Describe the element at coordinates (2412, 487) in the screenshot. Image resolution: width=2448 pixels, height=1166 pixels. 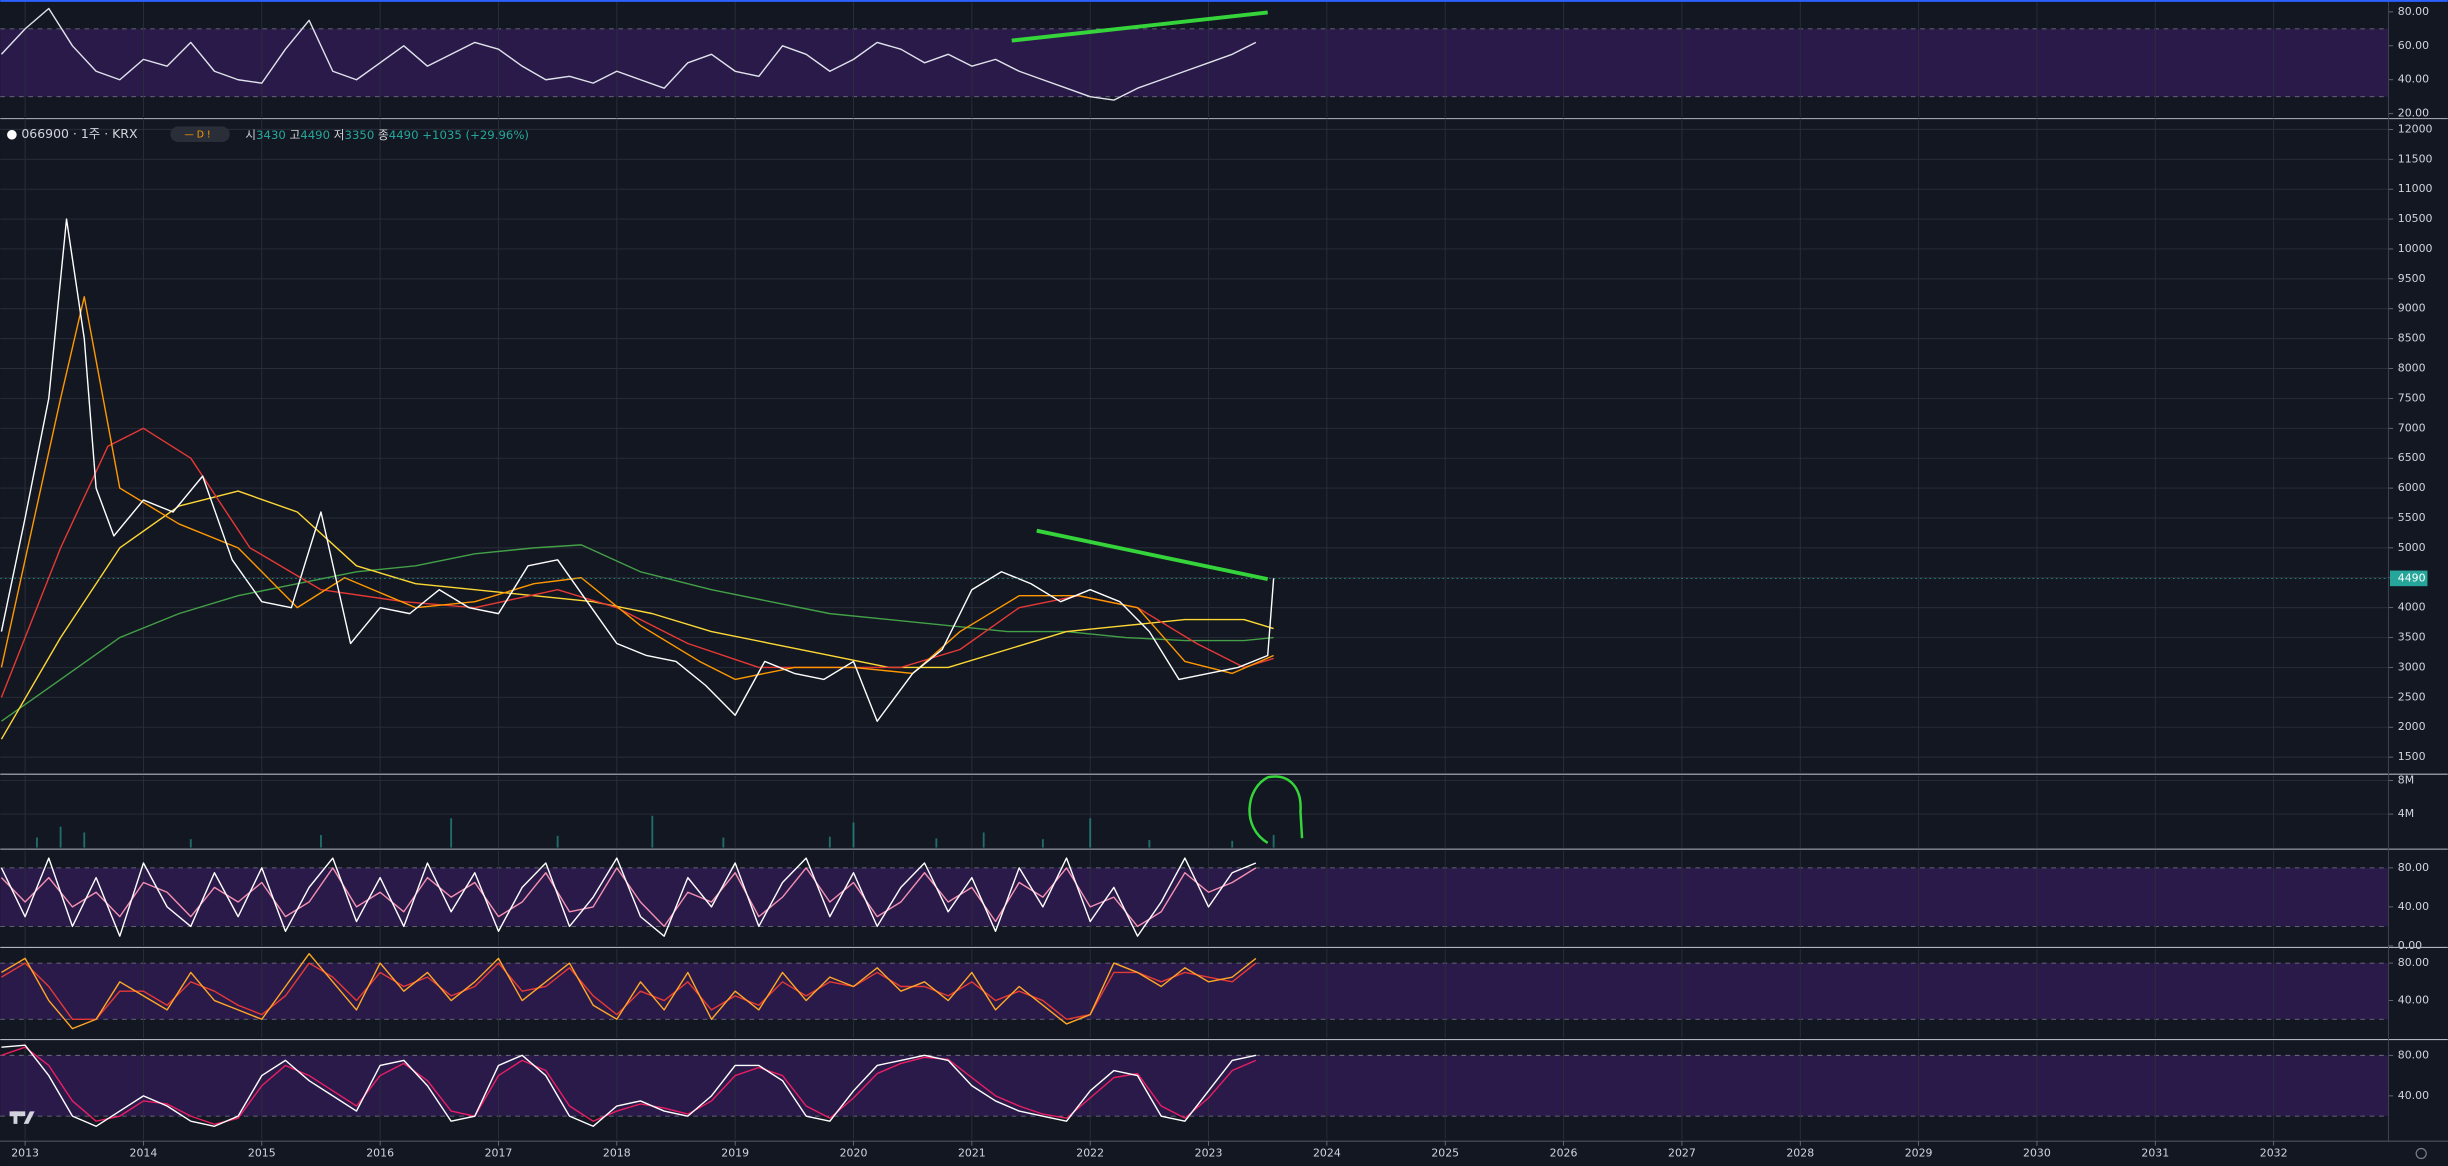
I see `y-tick-label: 6000` at that location.